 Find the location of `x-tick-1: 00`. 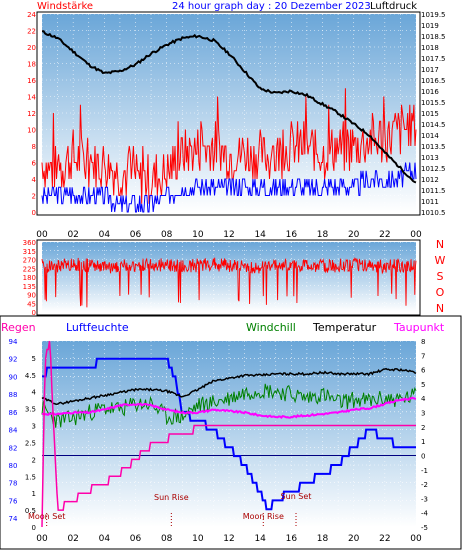

x-tick-1: 00 is located at coordinates (42, 235).